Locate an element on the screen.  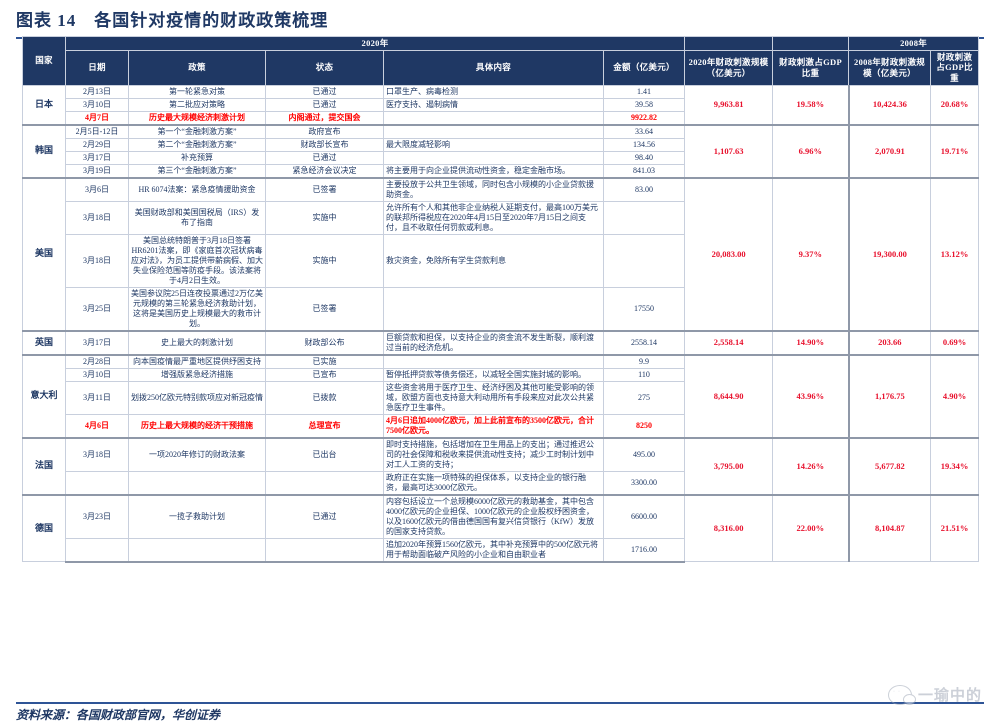
gdp-2020-cell: 14.90% is located at coordinates (811, 342).